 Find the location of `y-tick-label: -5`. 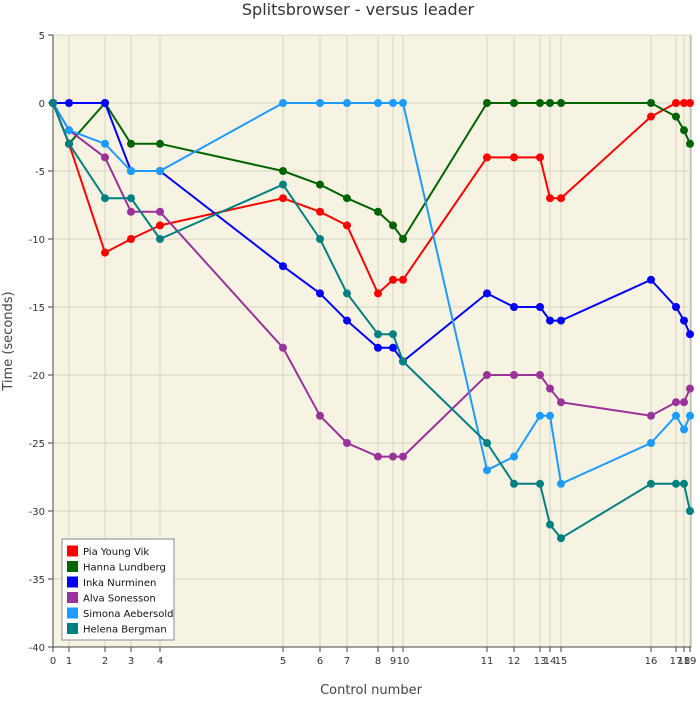

y-tick-label: -5 is located at coordinates (40, 172).